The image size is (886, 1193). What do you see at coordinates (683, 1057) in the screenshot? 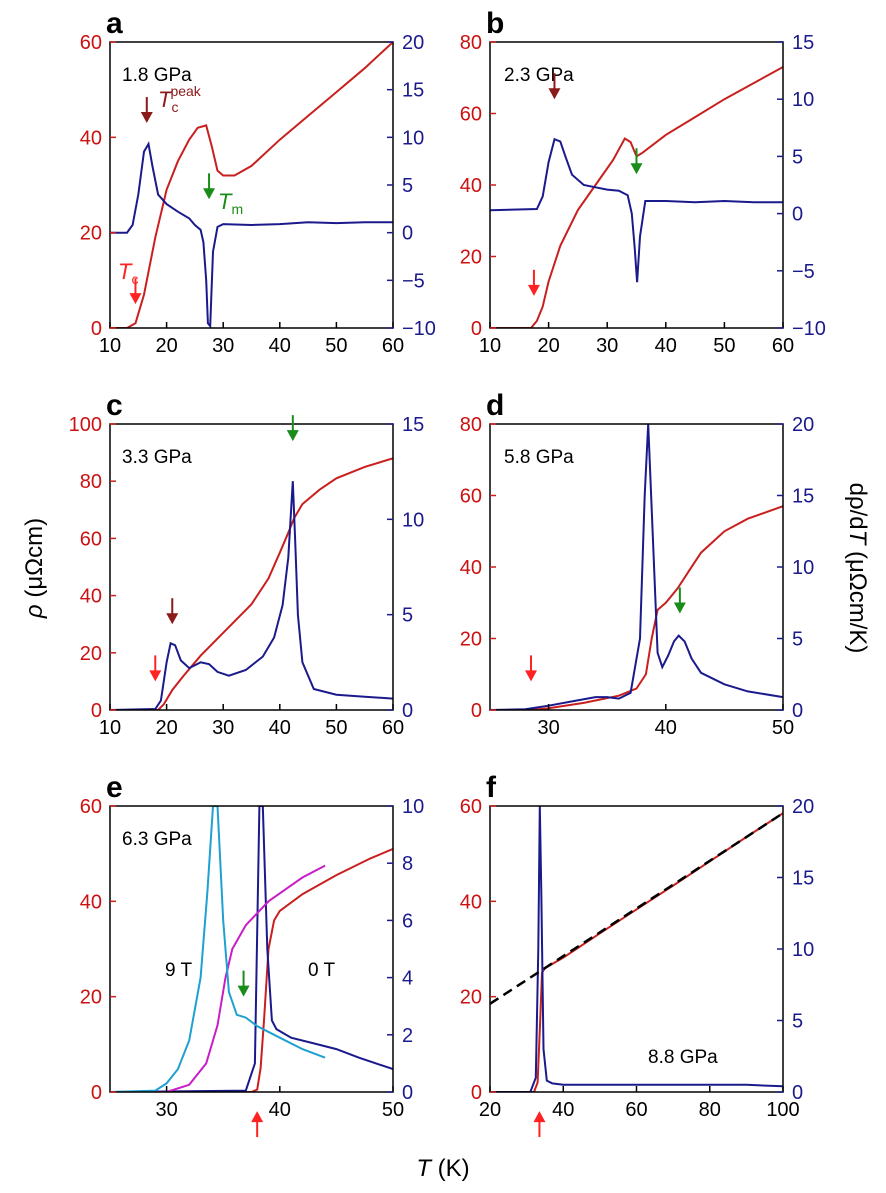
I see `pressure-label-f: 8.8 GPa` at bounding box center [683, 1057].